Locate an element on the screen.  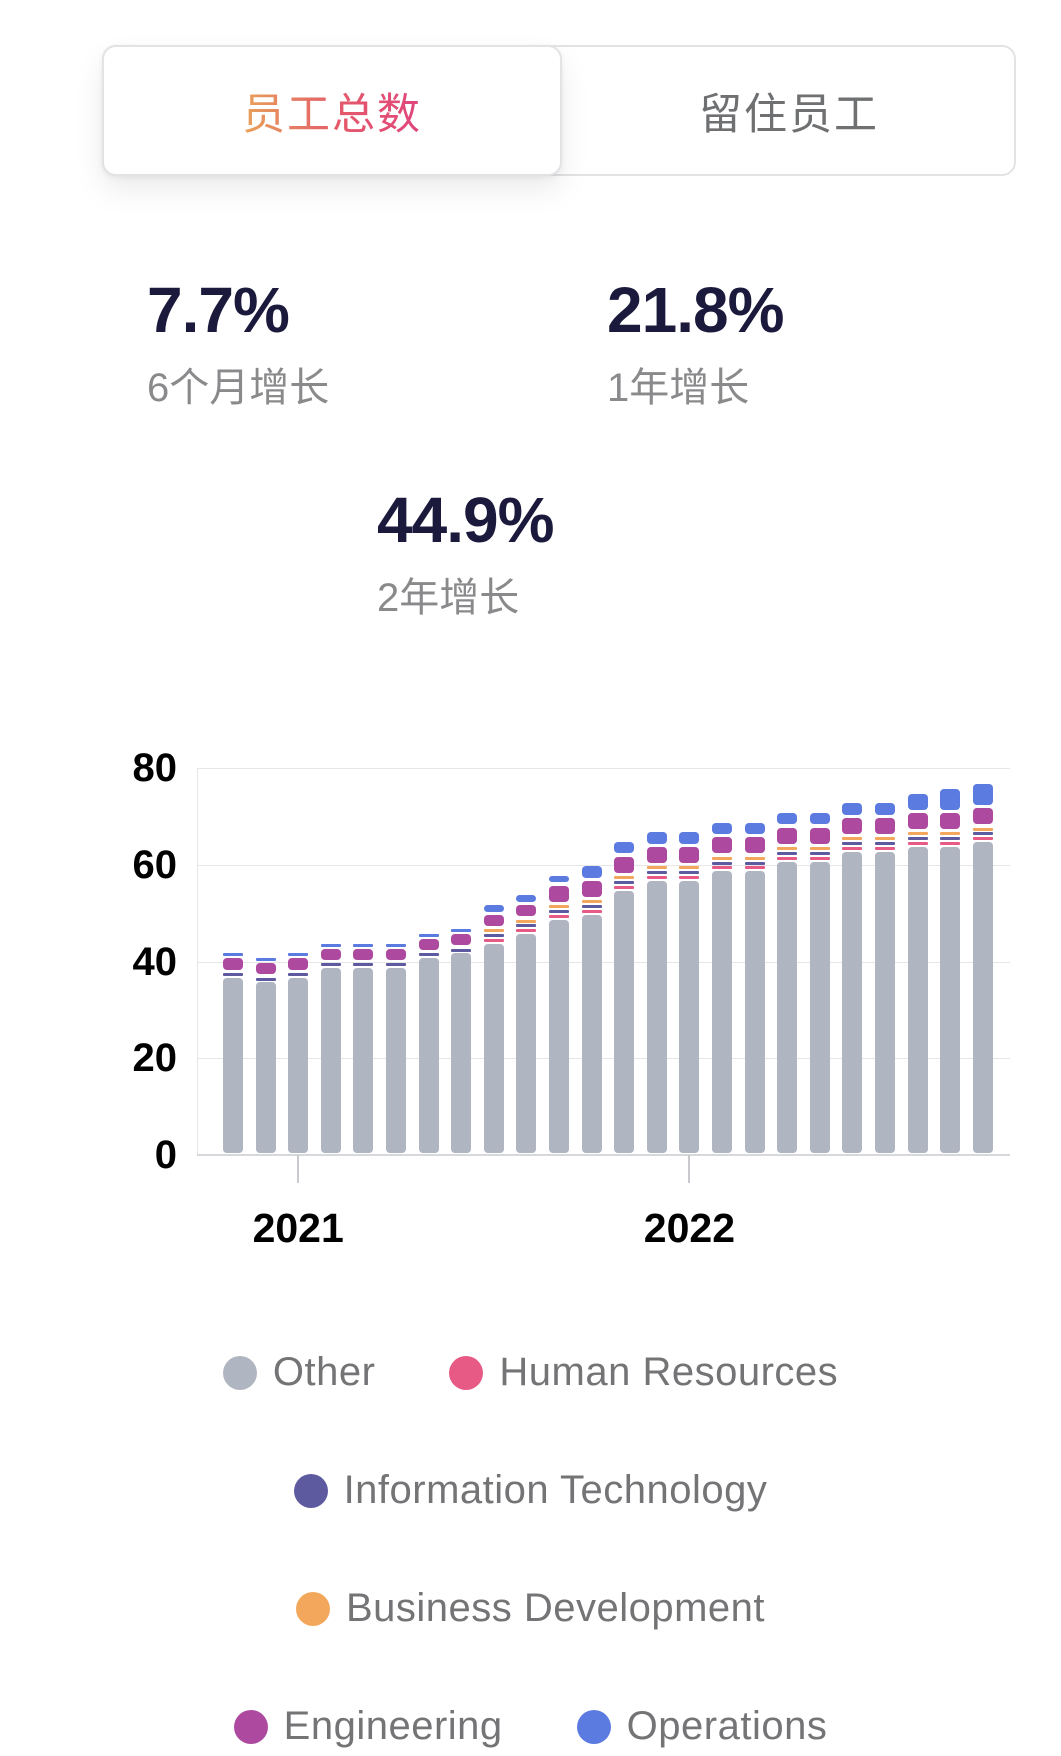
tab-total-employees: 员工总数 is located at coordinates (332, 110).